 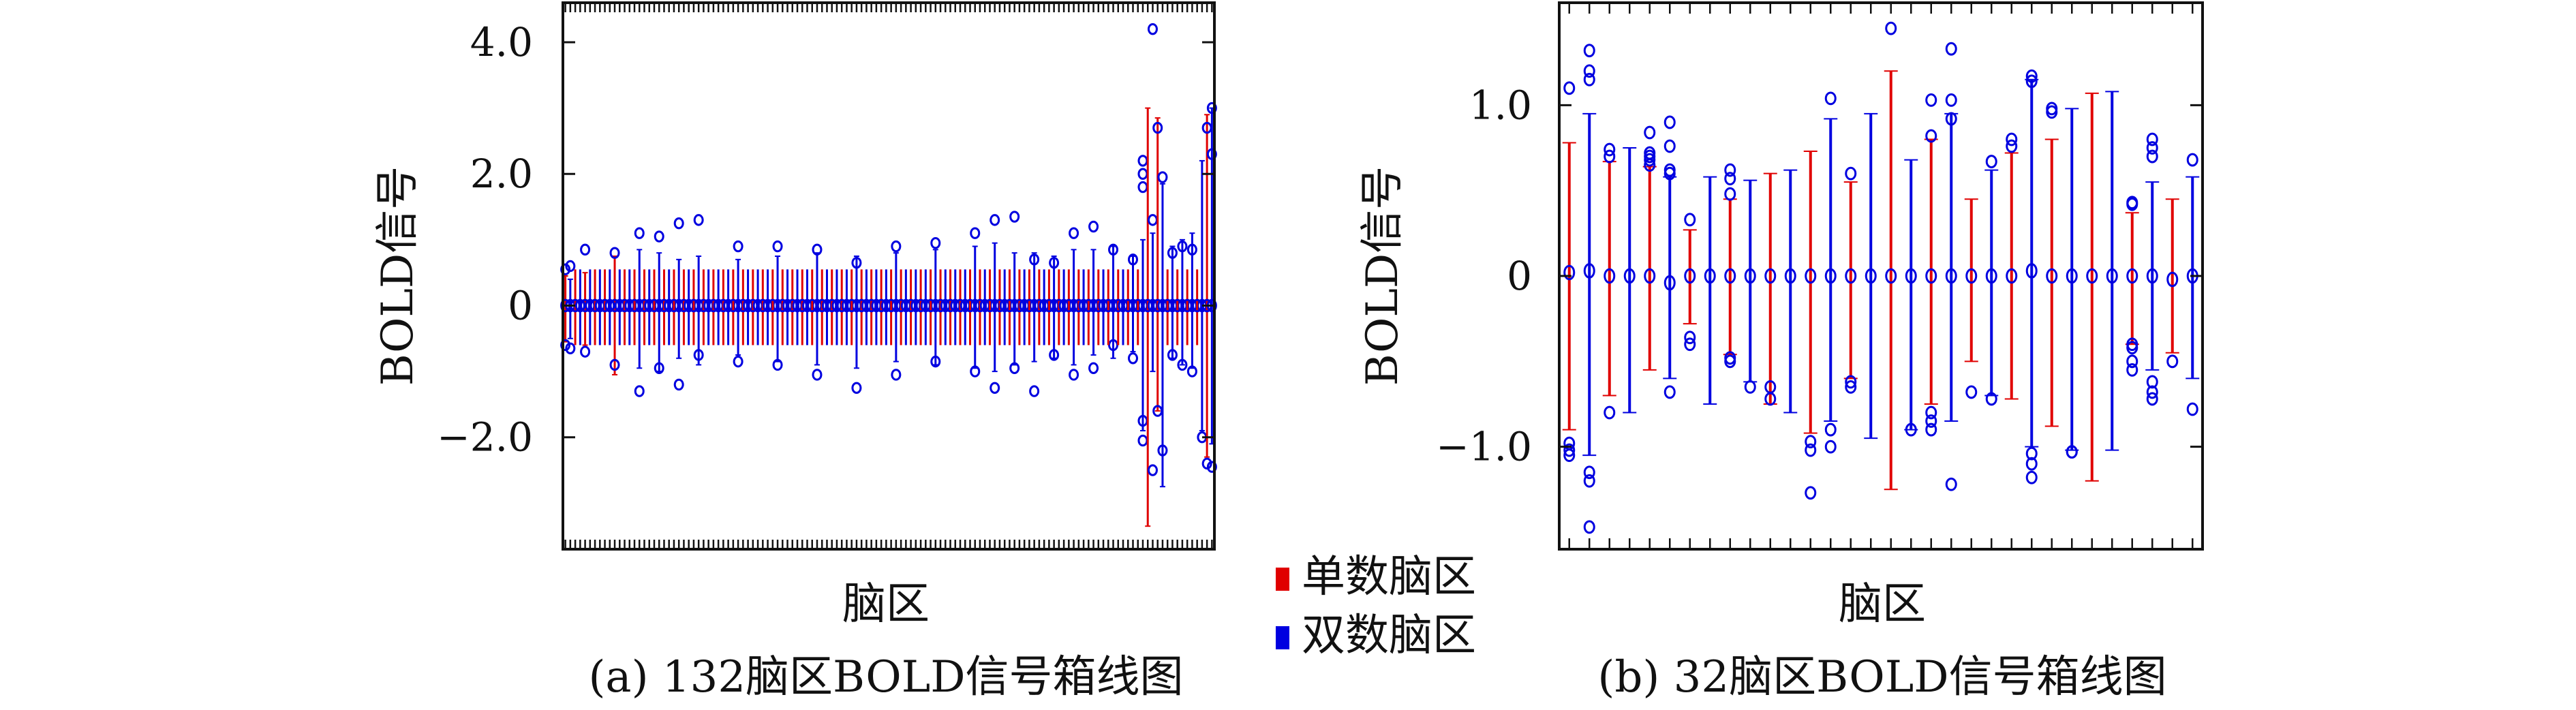 I want to click on panel-b-ytick-label: −1.0, so click(x=1484, y=447).